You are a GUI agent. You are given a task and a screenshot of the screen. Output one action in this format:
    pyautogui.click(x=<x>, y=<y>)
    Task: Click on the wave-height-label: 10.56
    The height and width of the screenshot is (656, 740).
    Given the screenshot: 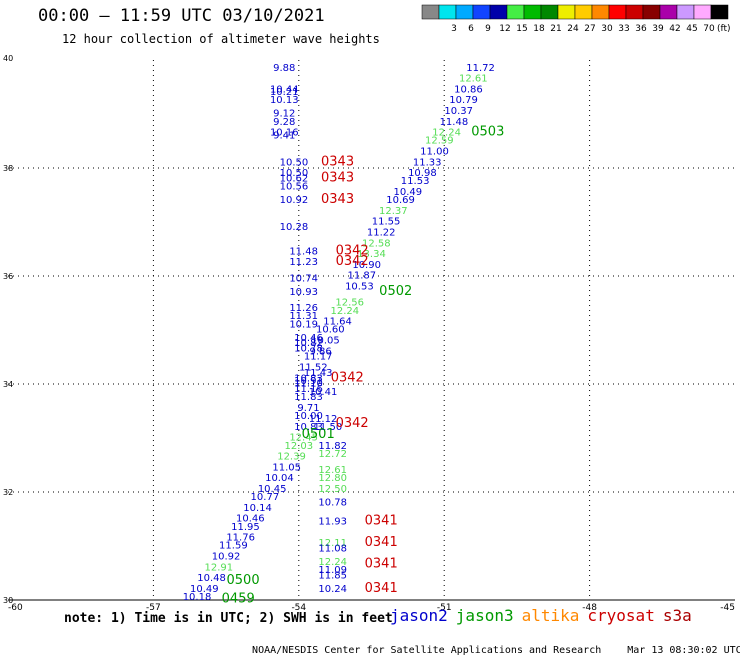 What is the action you would take?
    pyautogui.click(x=294, y=187)
    